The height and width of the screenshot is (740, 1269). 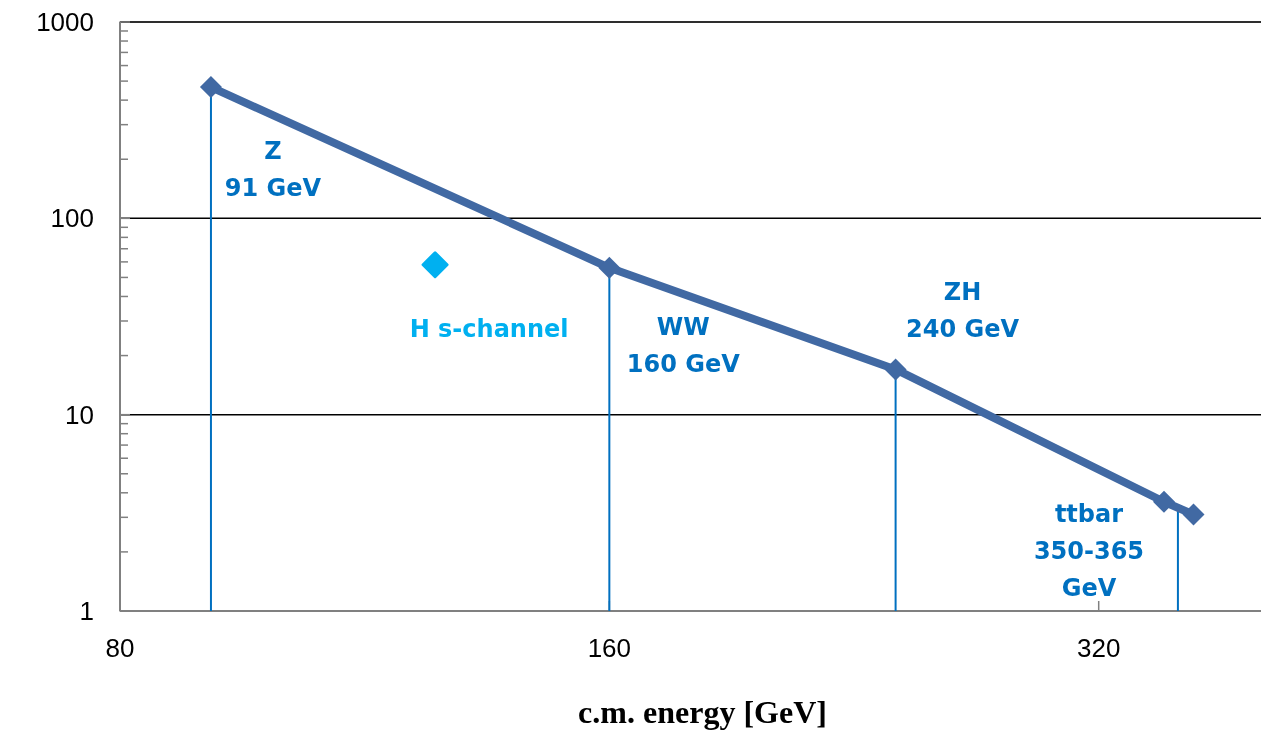 I want to click on annotation: WW 160 GeV, so click(x=683, y=345).